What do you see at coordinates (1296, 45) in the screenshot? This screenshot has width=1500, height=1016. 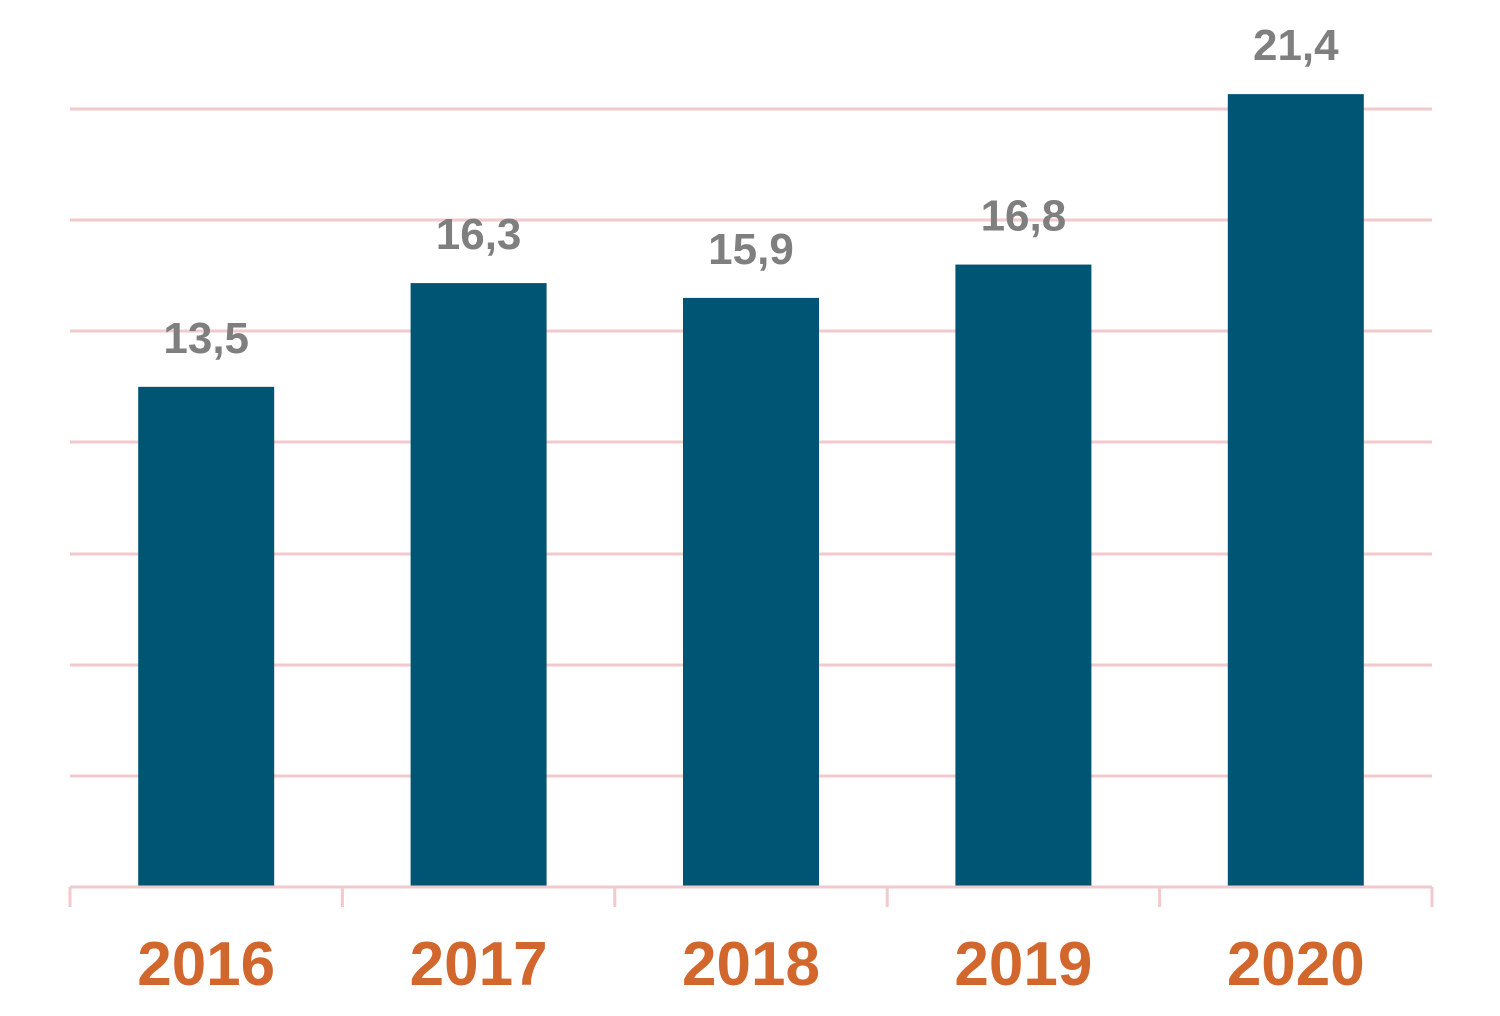 I see `data-label-2020: 21,4` at bounding box center [1296, 45].